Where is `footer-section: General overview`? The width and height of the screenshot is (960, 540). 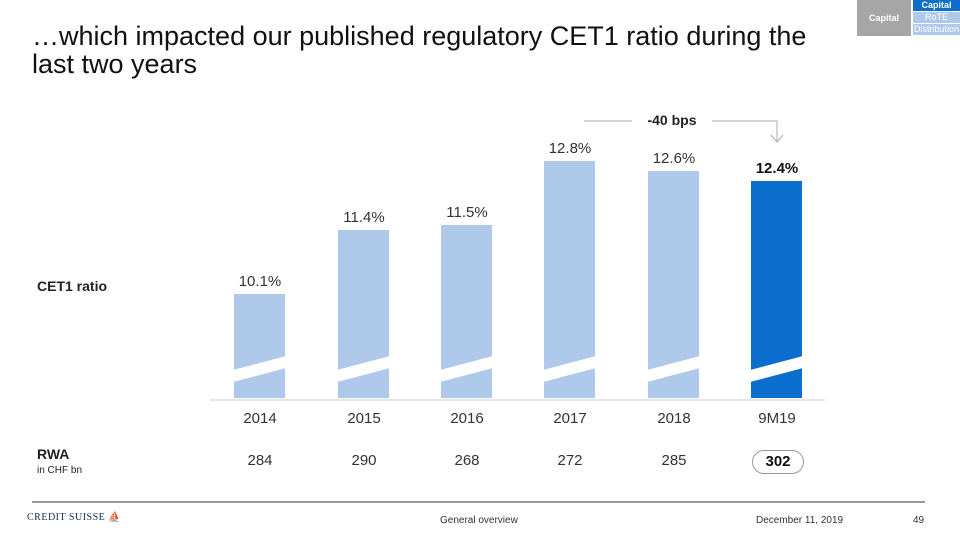 footer-section: General overview is located at coordinates (479, 520).